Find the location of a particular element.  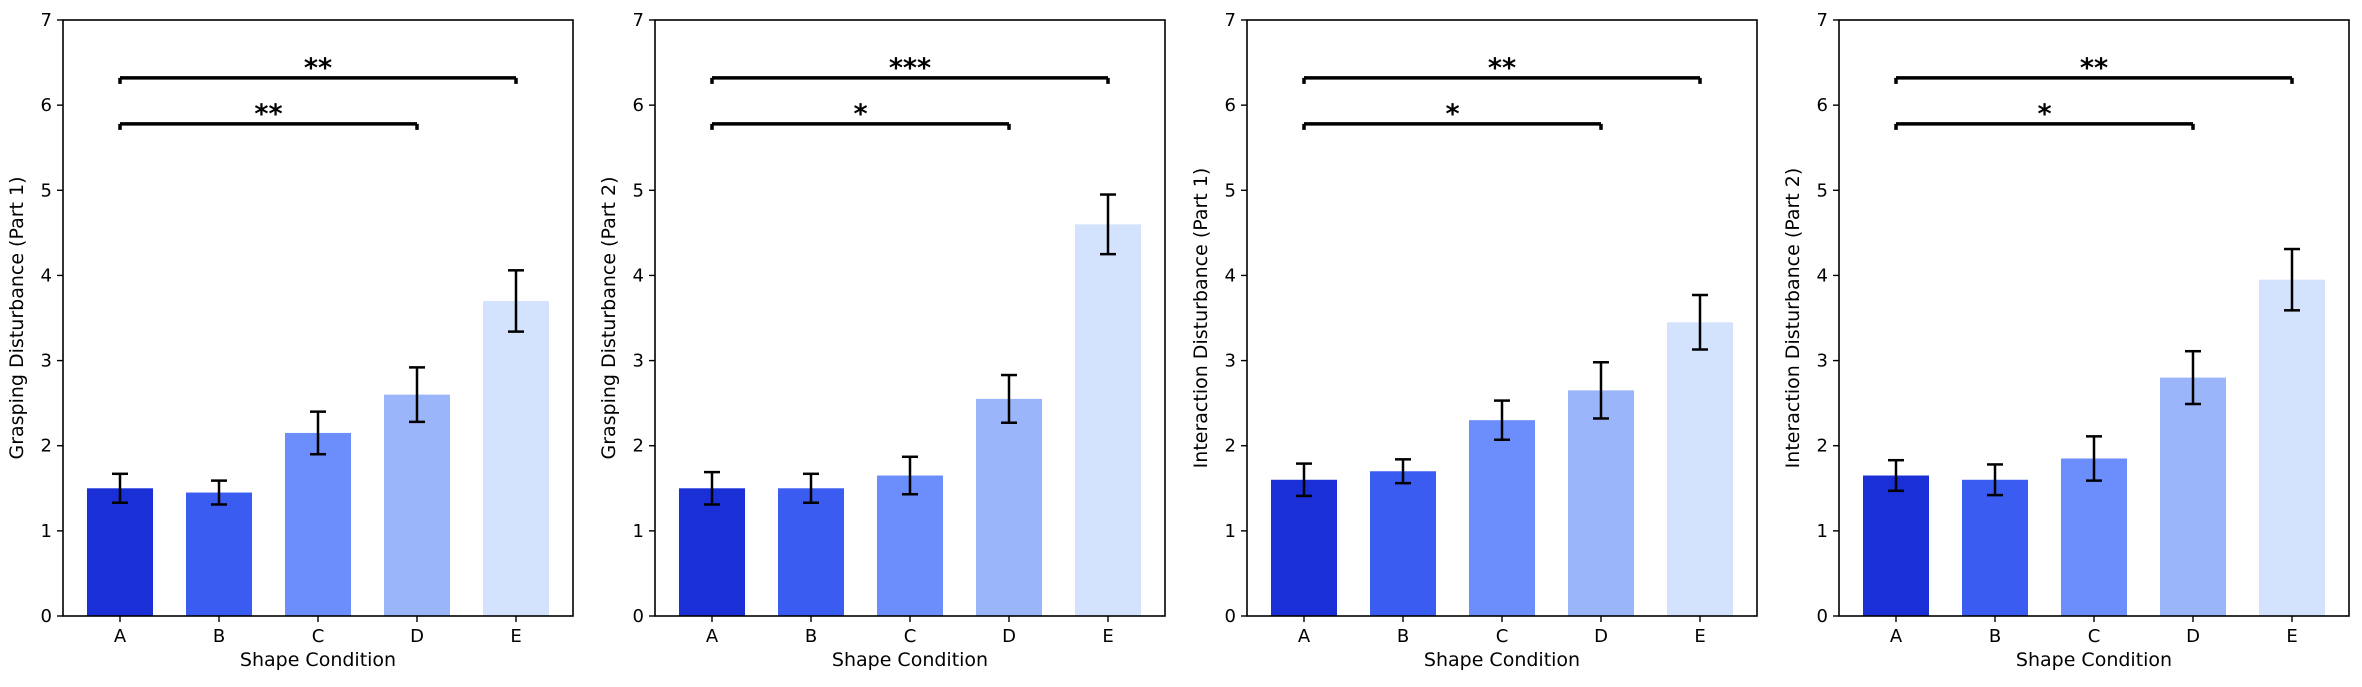

y-axis-label: Interaction Disturbance (Part 1) is located at coordinates (1201, 318).